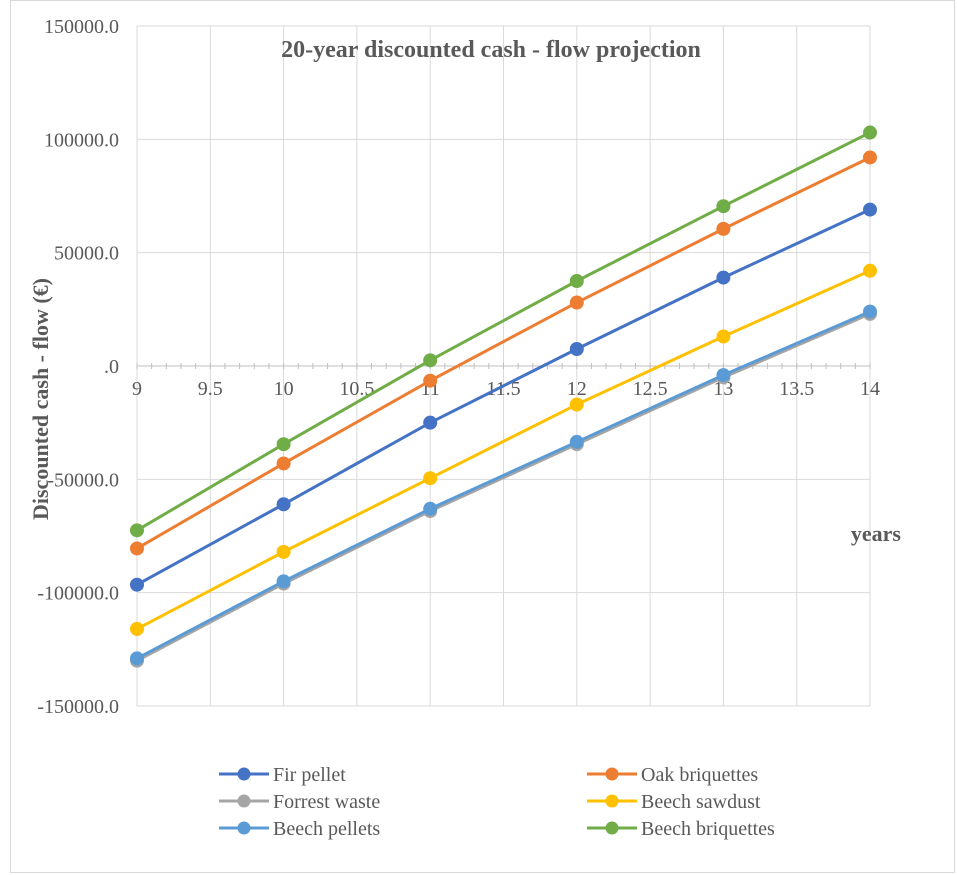 This screenshot has width=957, height=875. I want to click on y-tick-label: -50000.0, so click(83, 480).